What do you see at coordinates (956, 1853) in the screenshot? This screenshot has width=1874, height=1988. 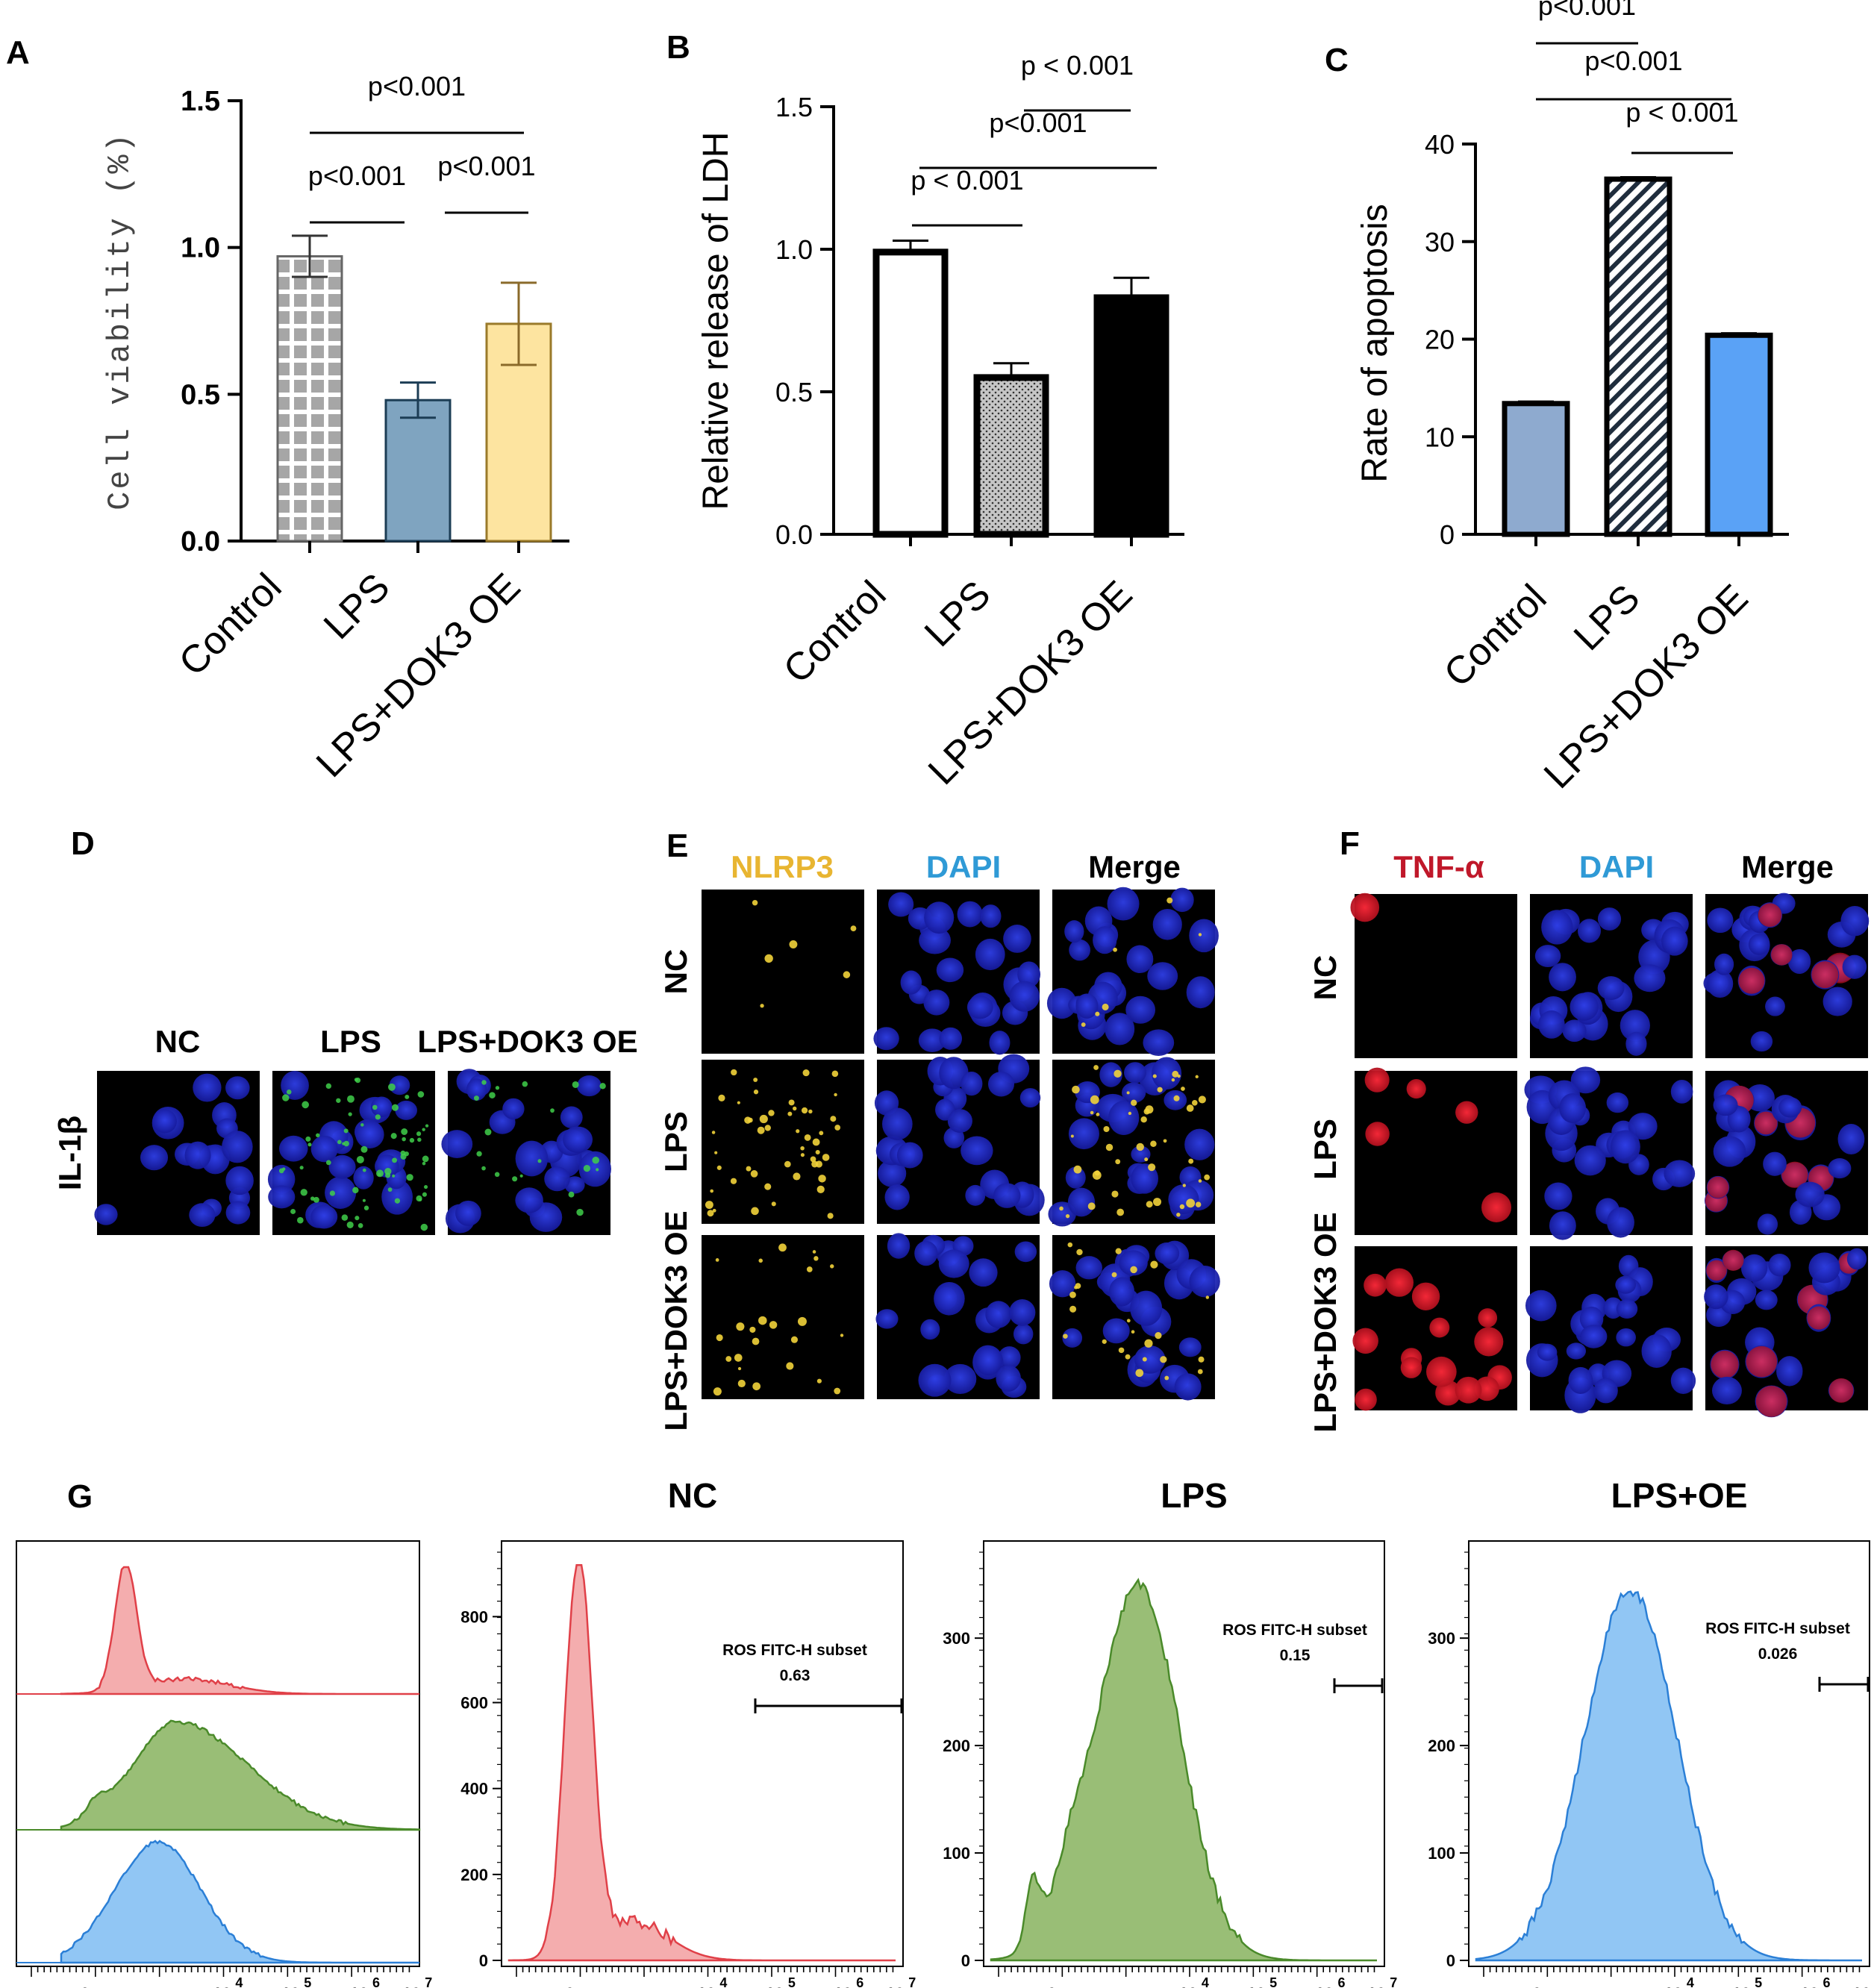 I see `y-tick-label: 100` at bounding box center [956, 1853].